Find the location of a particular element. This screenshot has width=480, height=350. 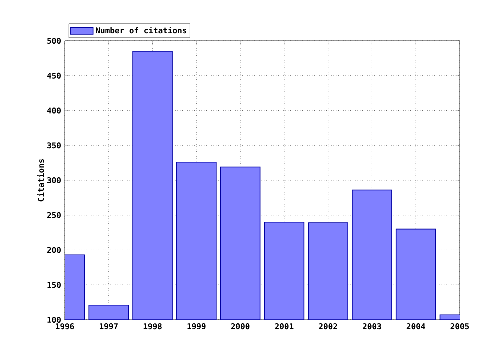

y-tick-label: 450 is located at coordinates (54, 75).